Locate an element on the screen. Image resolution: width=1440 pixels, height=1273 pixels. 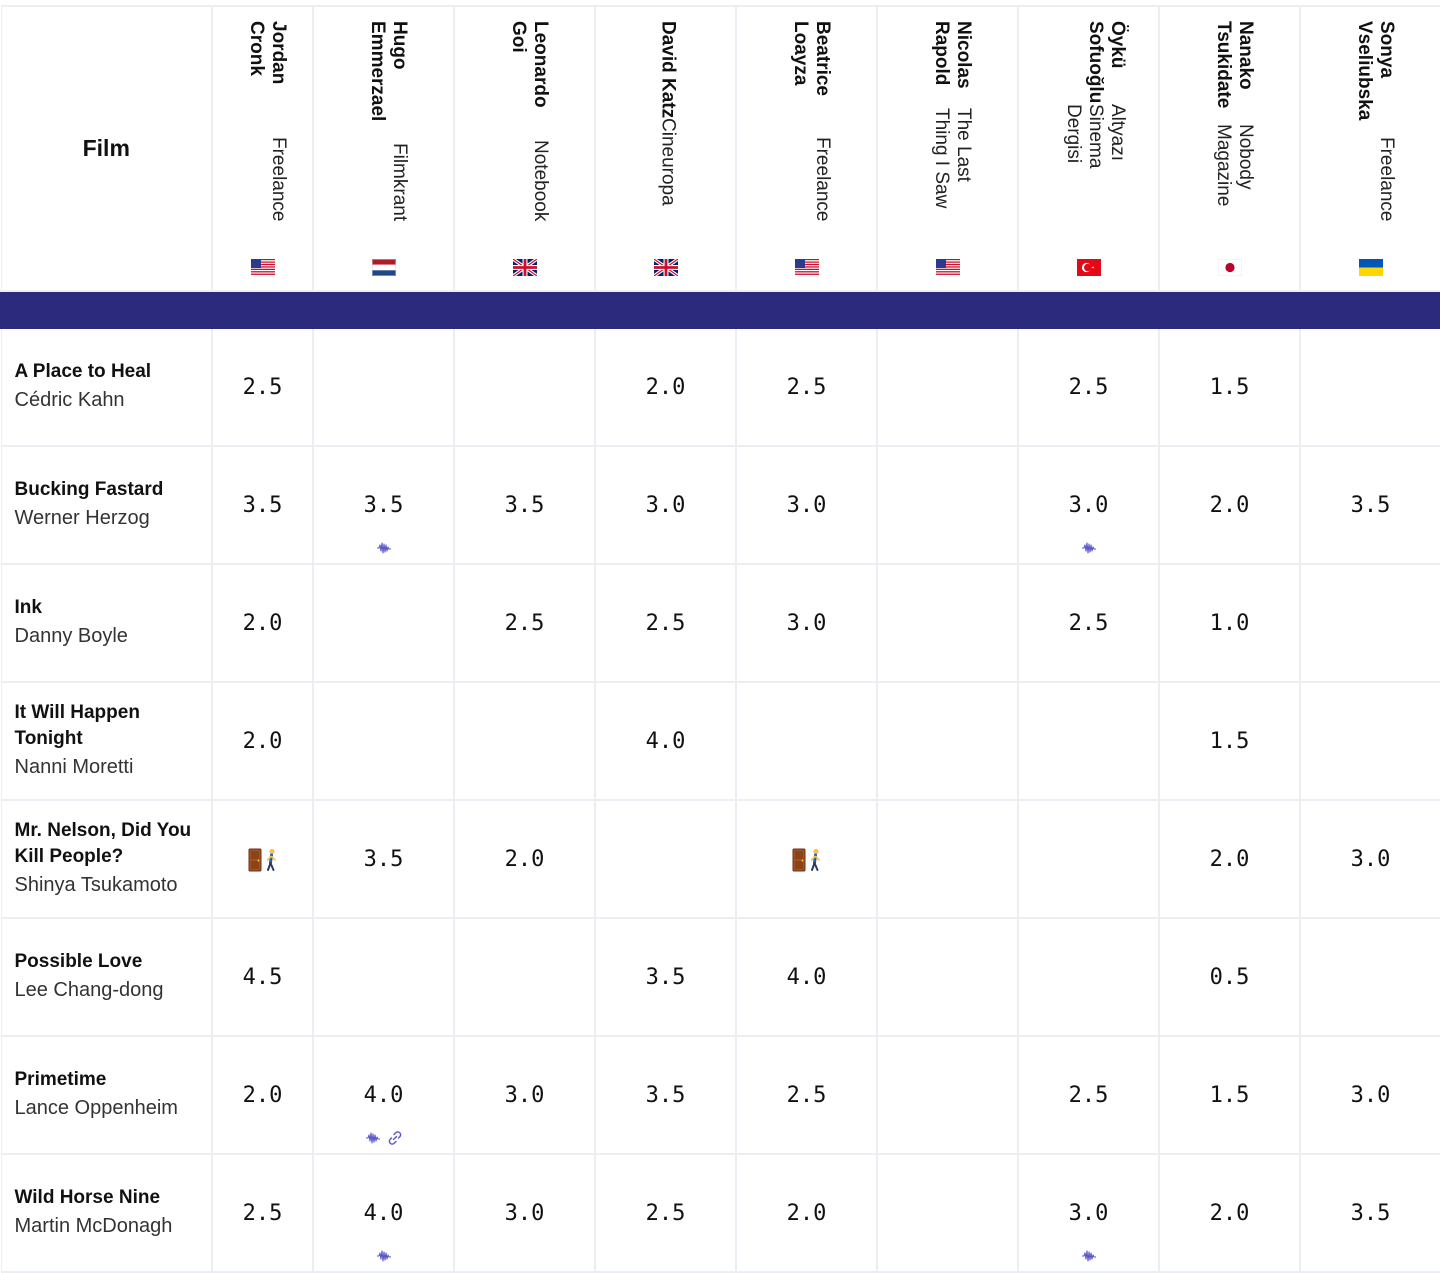
uk-flag-icon is located at coordinates (524, 267).